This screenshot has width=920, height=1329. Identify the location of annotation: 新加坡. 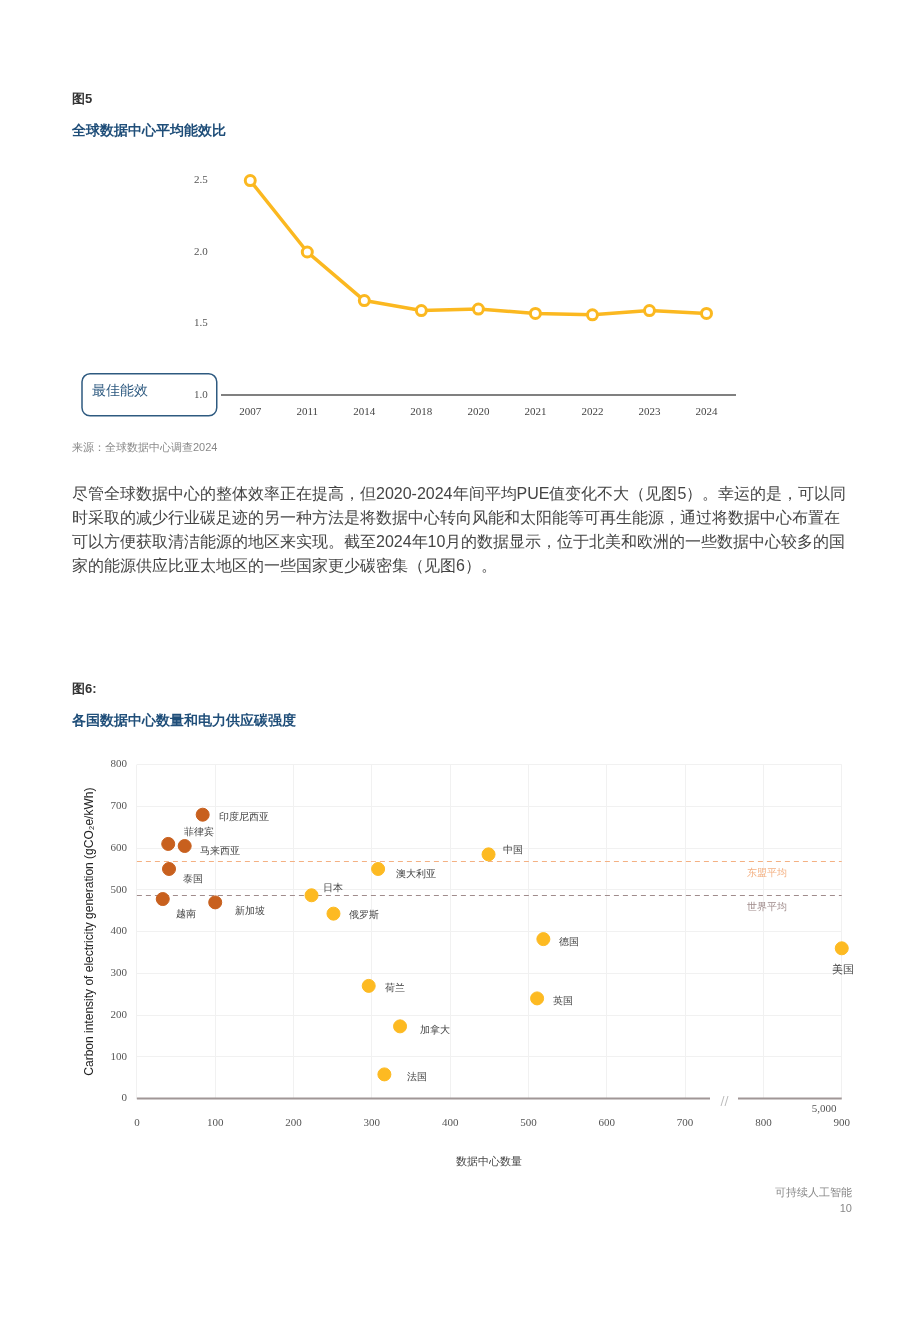
(250, 910).